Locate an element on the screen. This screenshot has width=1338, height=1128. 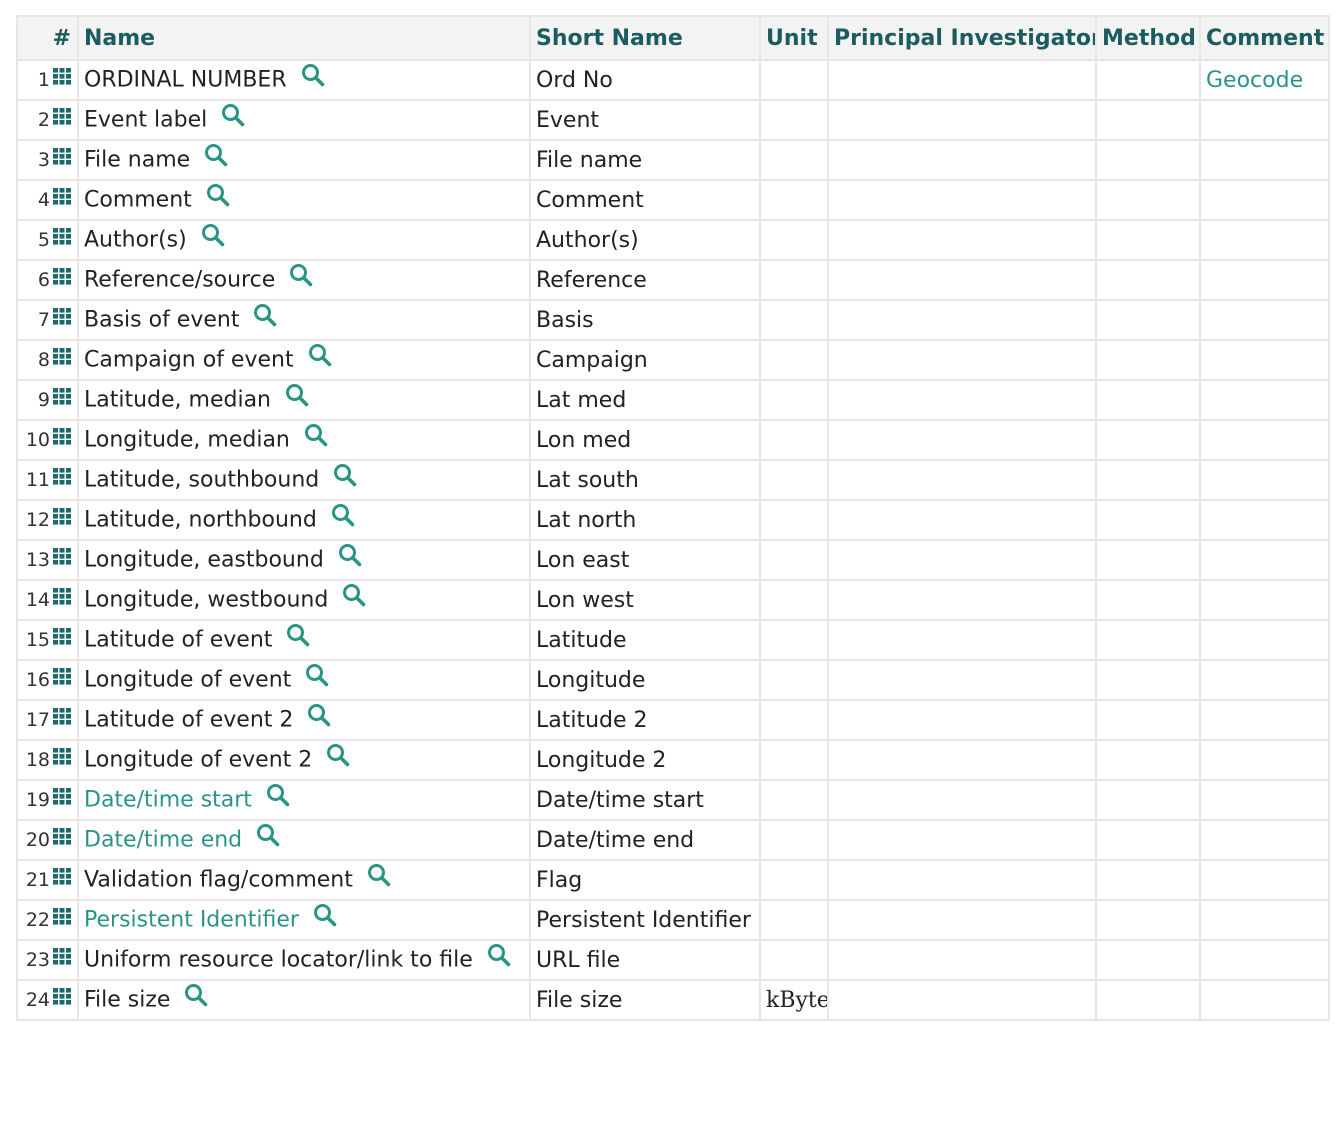
table-row: 15 Latitude of event Latitude is located at coordinates (673, 640).